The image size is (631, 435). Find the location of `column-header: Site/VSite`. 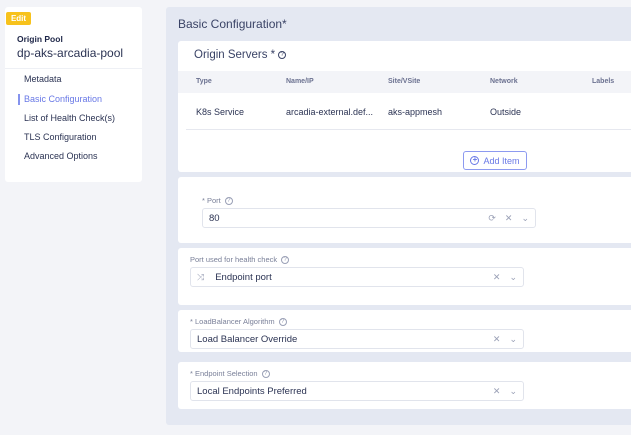

column-header: Site/VSite is located at coordinates (404, 81).